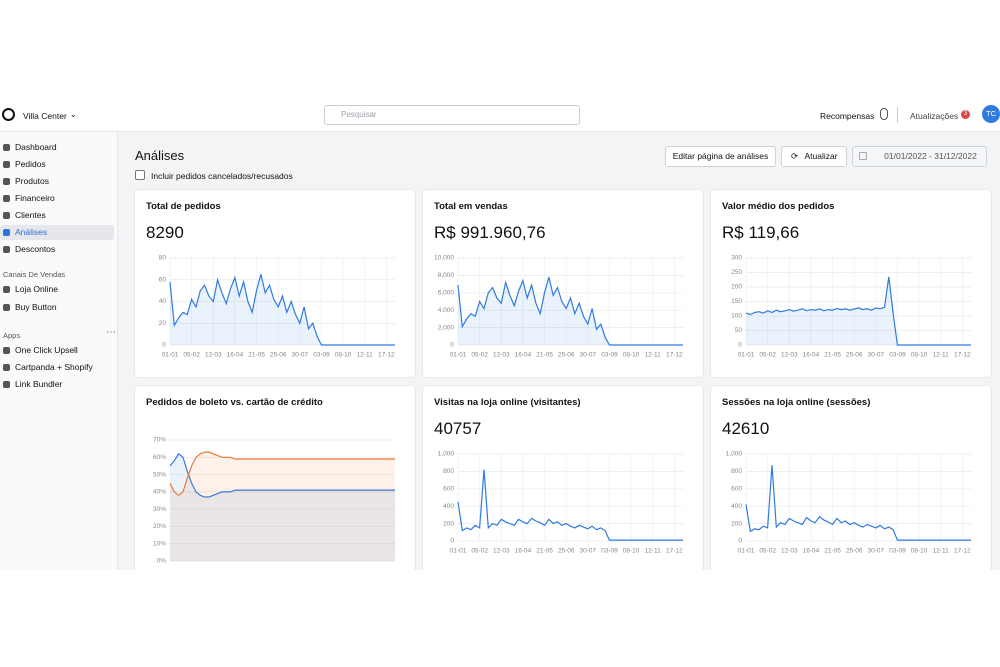 Image resolution: width=1000 pixels, height=667 pixels. Describe the element at coordinates (746, 428) in the screenshot. I see `card-value: 42610` at that location.